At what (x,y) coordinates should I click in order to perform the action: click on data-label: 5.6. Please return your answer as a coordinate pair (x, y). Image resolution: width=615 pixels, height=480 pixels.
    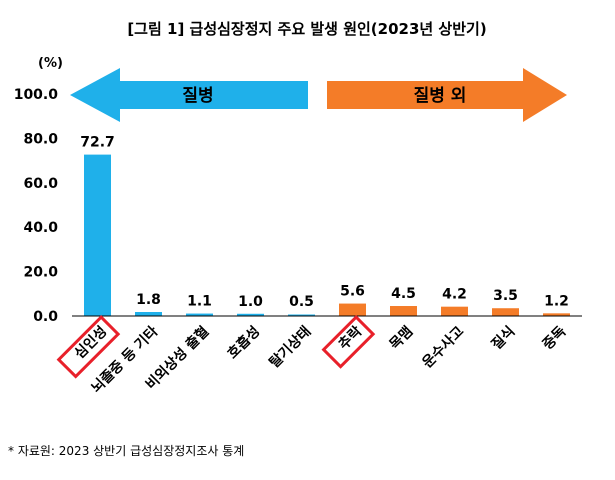
    Looking at the image, I should click on (352, 292).